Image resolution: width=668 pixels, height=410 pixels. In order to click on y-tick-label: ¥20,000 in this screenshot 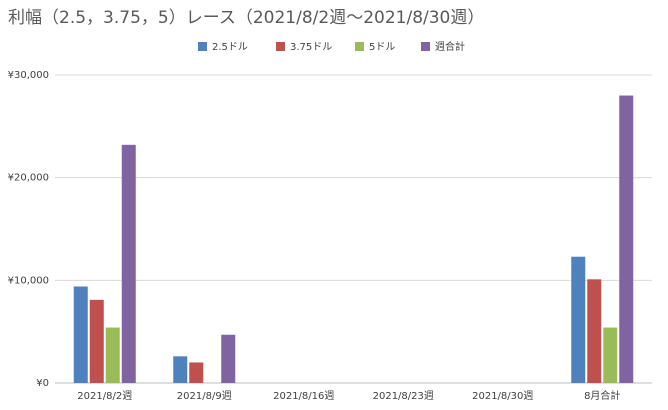, I will do `click(28, 178)`.